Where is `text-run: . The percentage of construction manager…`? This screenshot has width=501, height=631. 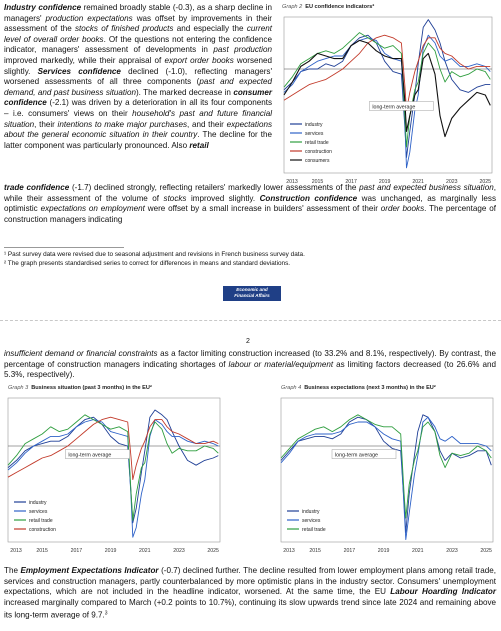
text-run: . The percentage of construction manager… is located at coordinates (250, 214).